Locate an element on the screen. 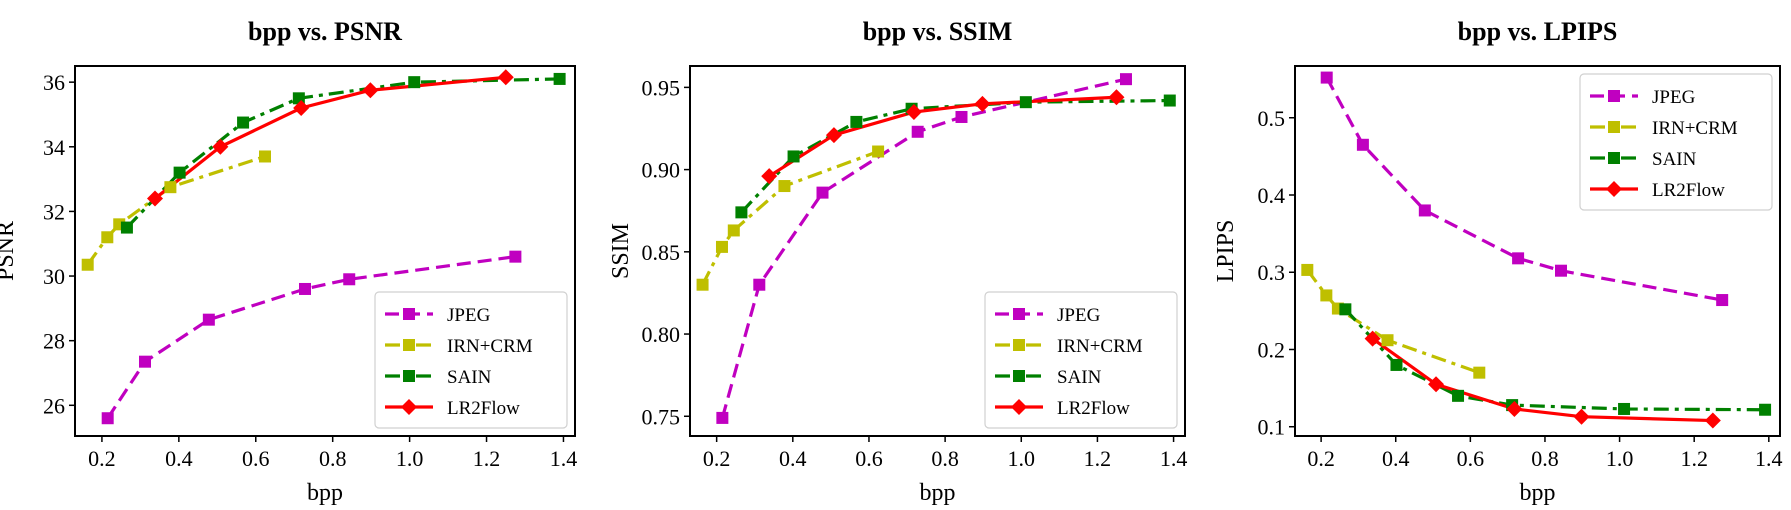  y-tick-label: 0.2 is located at coordinates (1272, 349).